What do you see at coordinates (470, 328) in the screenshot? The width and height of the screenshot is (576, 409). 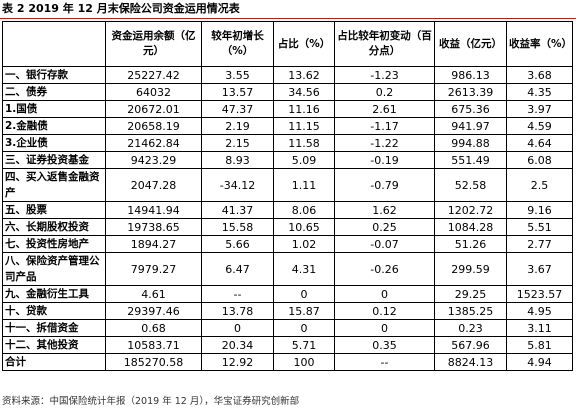 I see `cell-income: 0.23` at bounding box center [470, 328].